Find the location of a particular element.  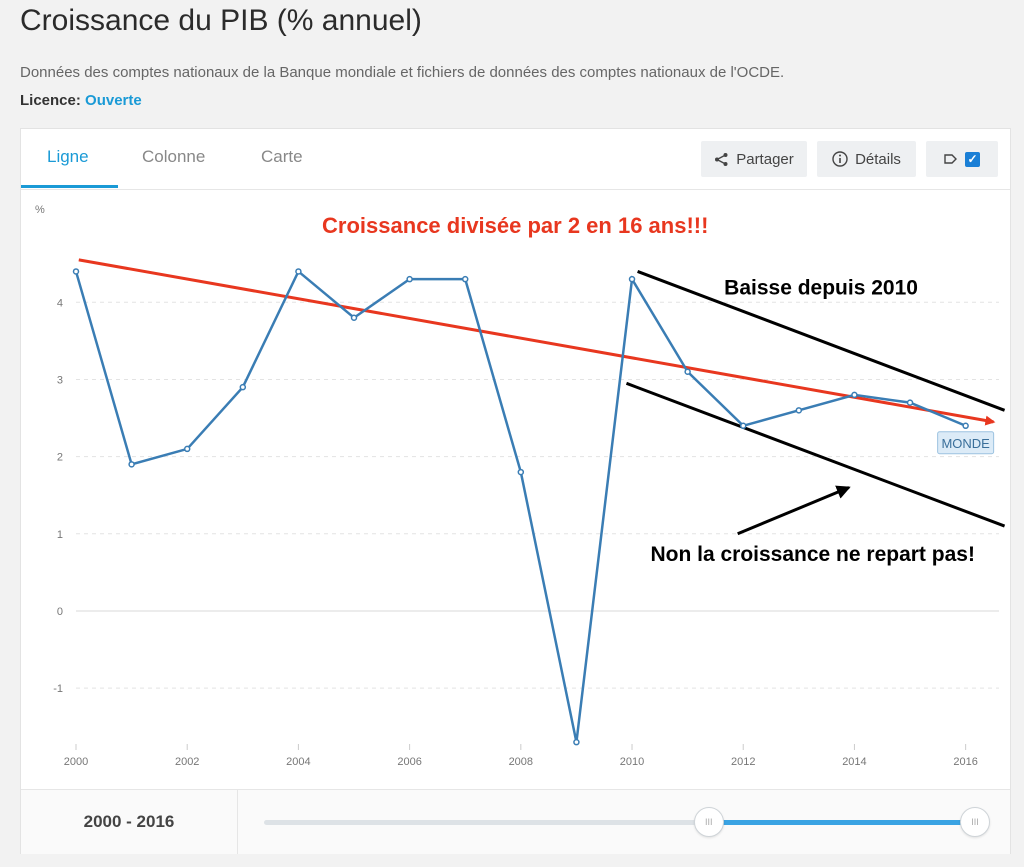

tag-icon is located at coordinates (951, 159).